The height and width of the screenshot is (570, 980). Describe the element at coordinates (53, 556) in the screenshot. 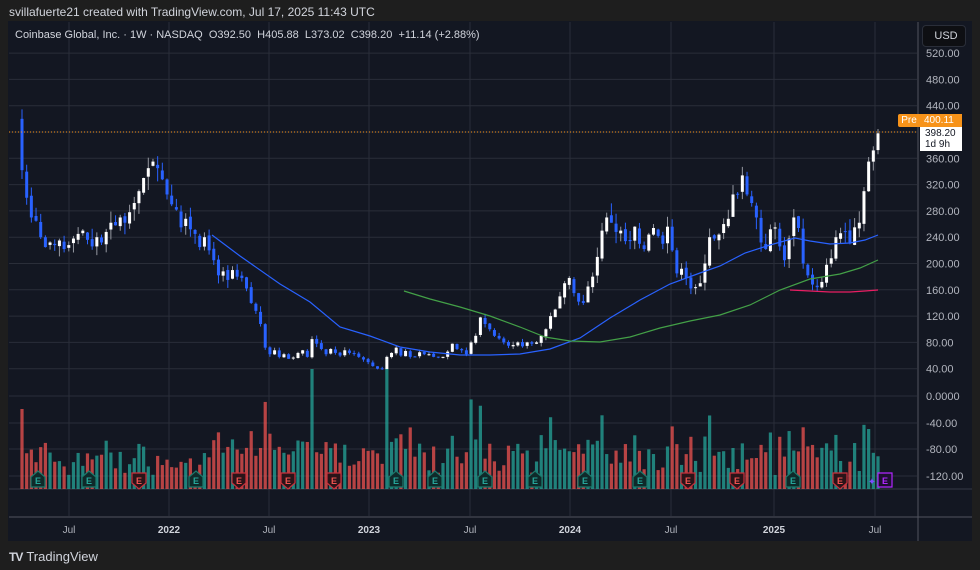

I see `tradingview-logo: TV TradingView` at that location.